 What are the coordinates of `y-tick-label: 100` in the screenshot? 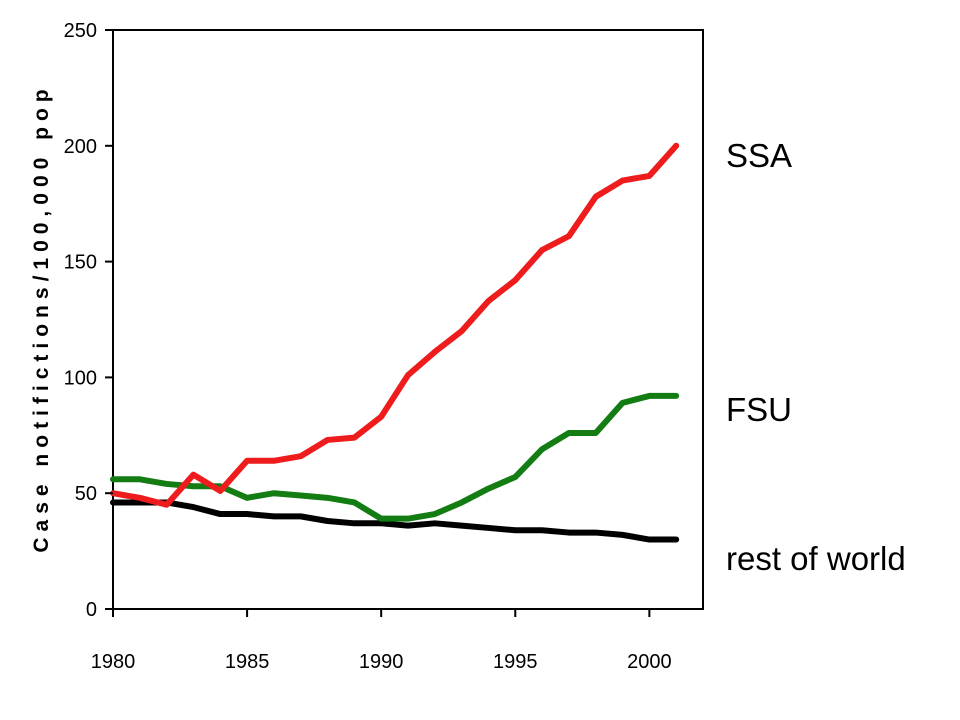 It's located at (80, 378).